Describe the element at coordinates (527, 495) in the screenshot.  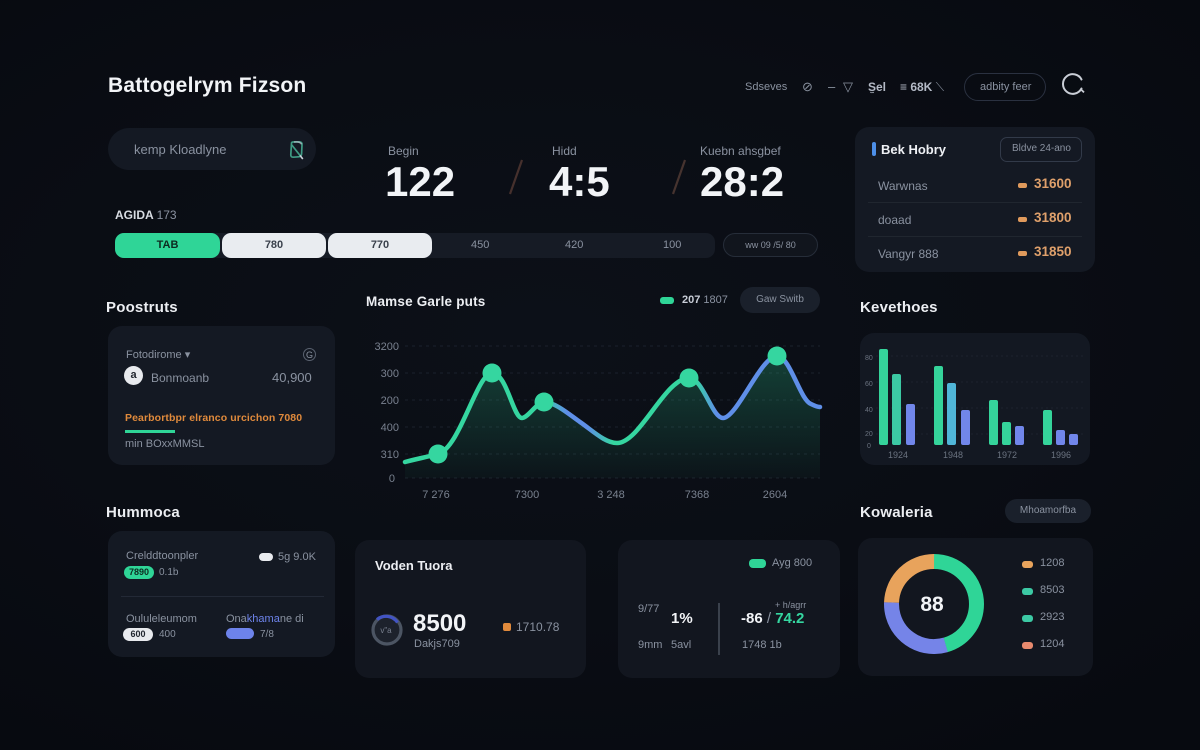
I see `svg-text: 7300` at that location.